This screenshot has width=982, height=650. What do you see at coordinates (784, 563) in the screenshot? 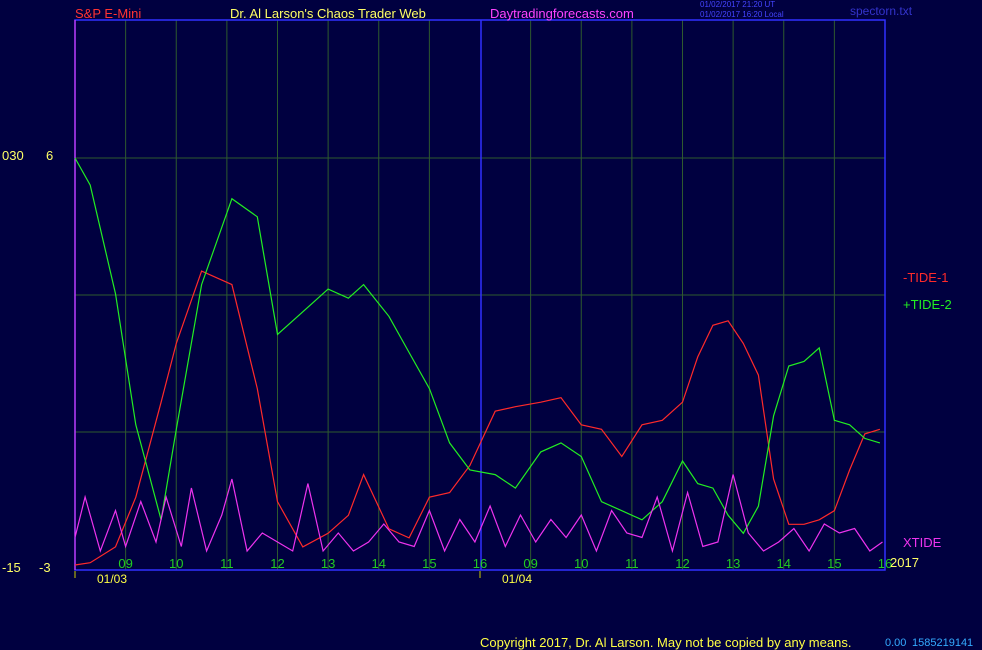
I see `hour-label-13: 14` at bounding box center [784, 563].